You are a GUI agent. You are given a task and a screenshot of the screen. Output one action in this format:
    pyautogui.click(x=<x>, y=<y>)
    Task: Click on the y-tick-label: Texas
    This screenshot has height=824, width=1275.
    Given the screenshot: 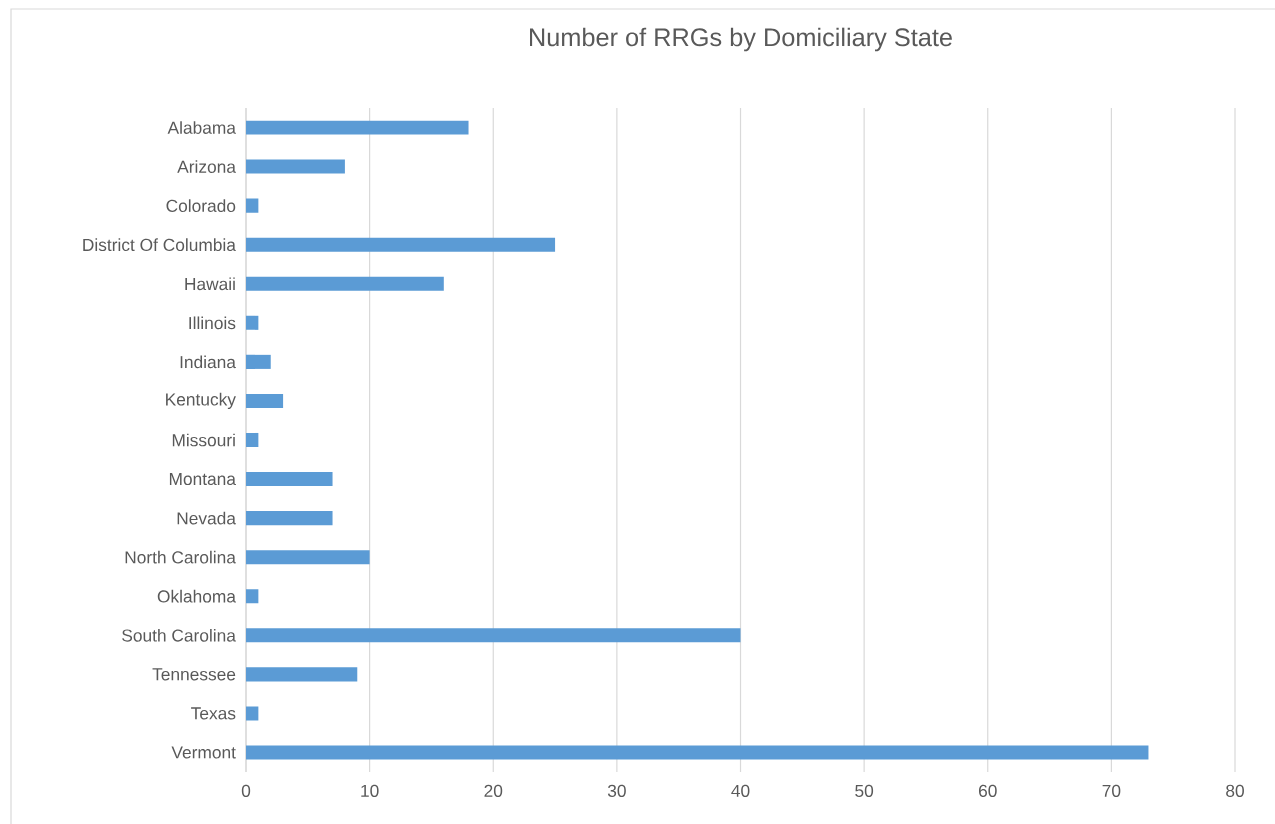 What is the action you would take?
    pyautogui.click(x=213, y=713)
    